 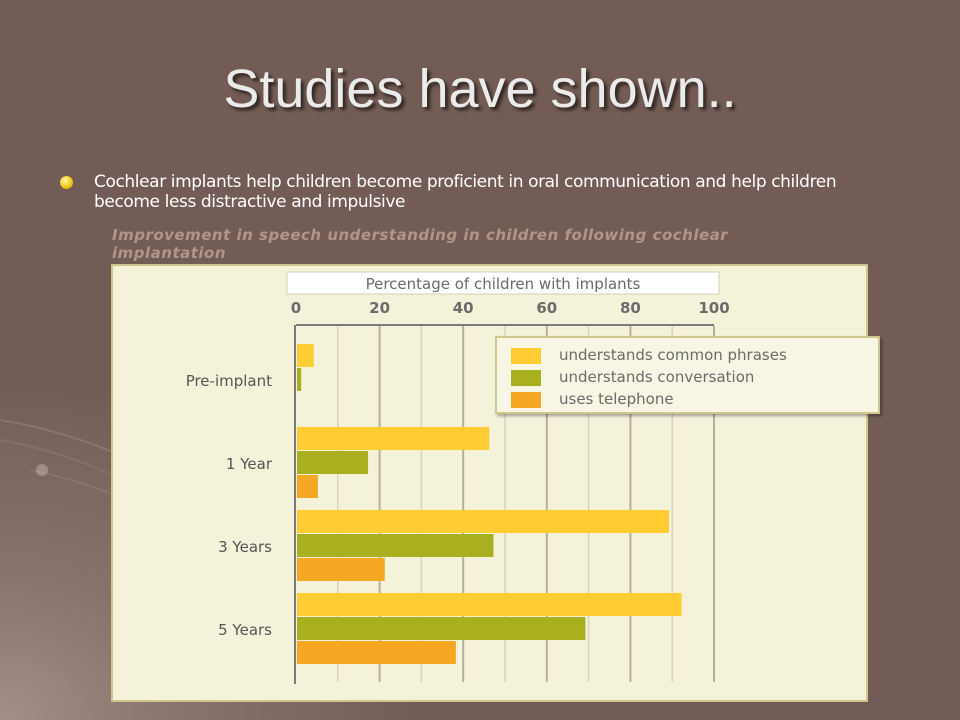 What do you see at coordinates (713, 308) in the screenshot?
I see `x-tick-label: 100` at bounding box center [713, 308].